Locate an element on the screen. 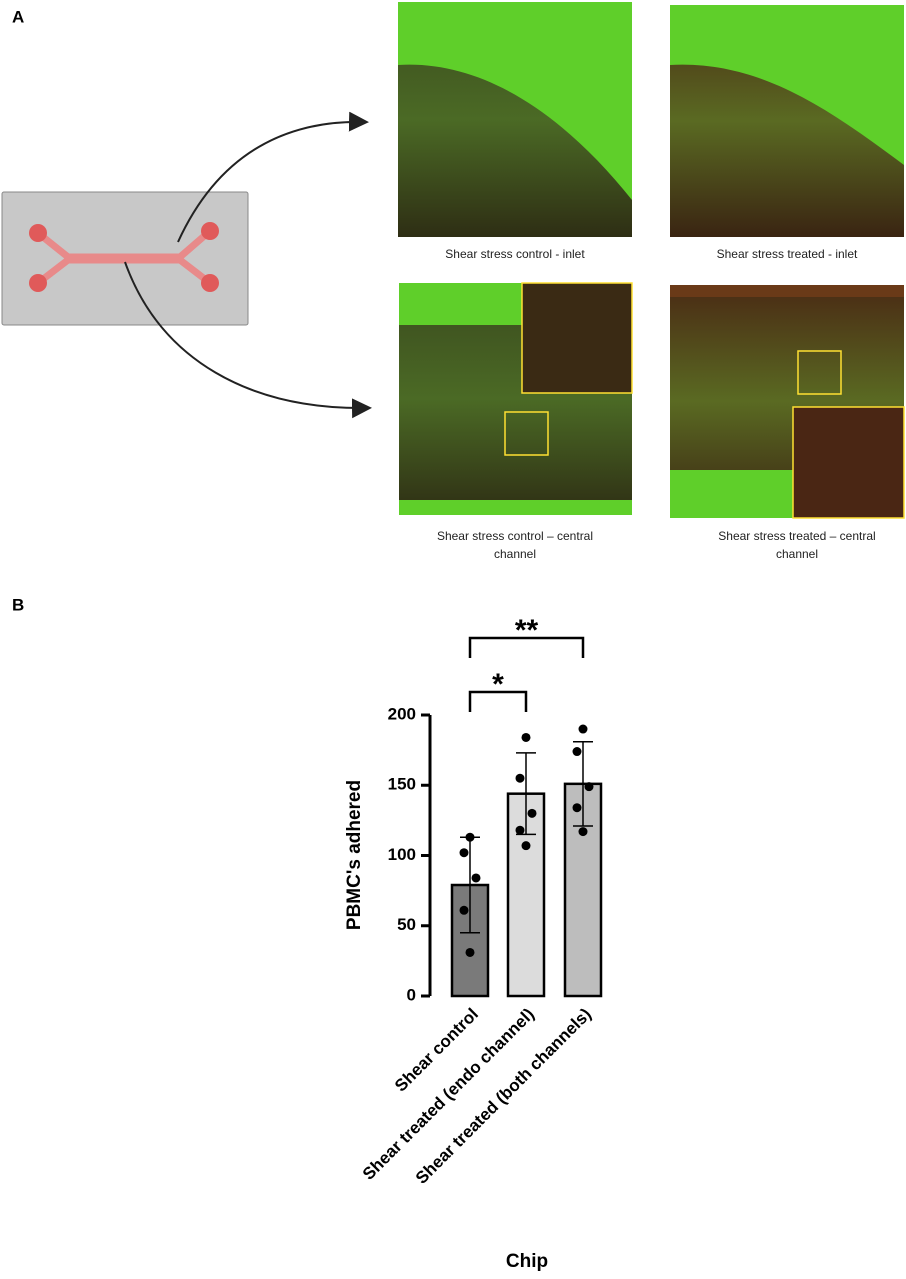 Image resolution: width=906 pixels, height=1279 pixels. significance-label: * is located at coordinates (498, 684).